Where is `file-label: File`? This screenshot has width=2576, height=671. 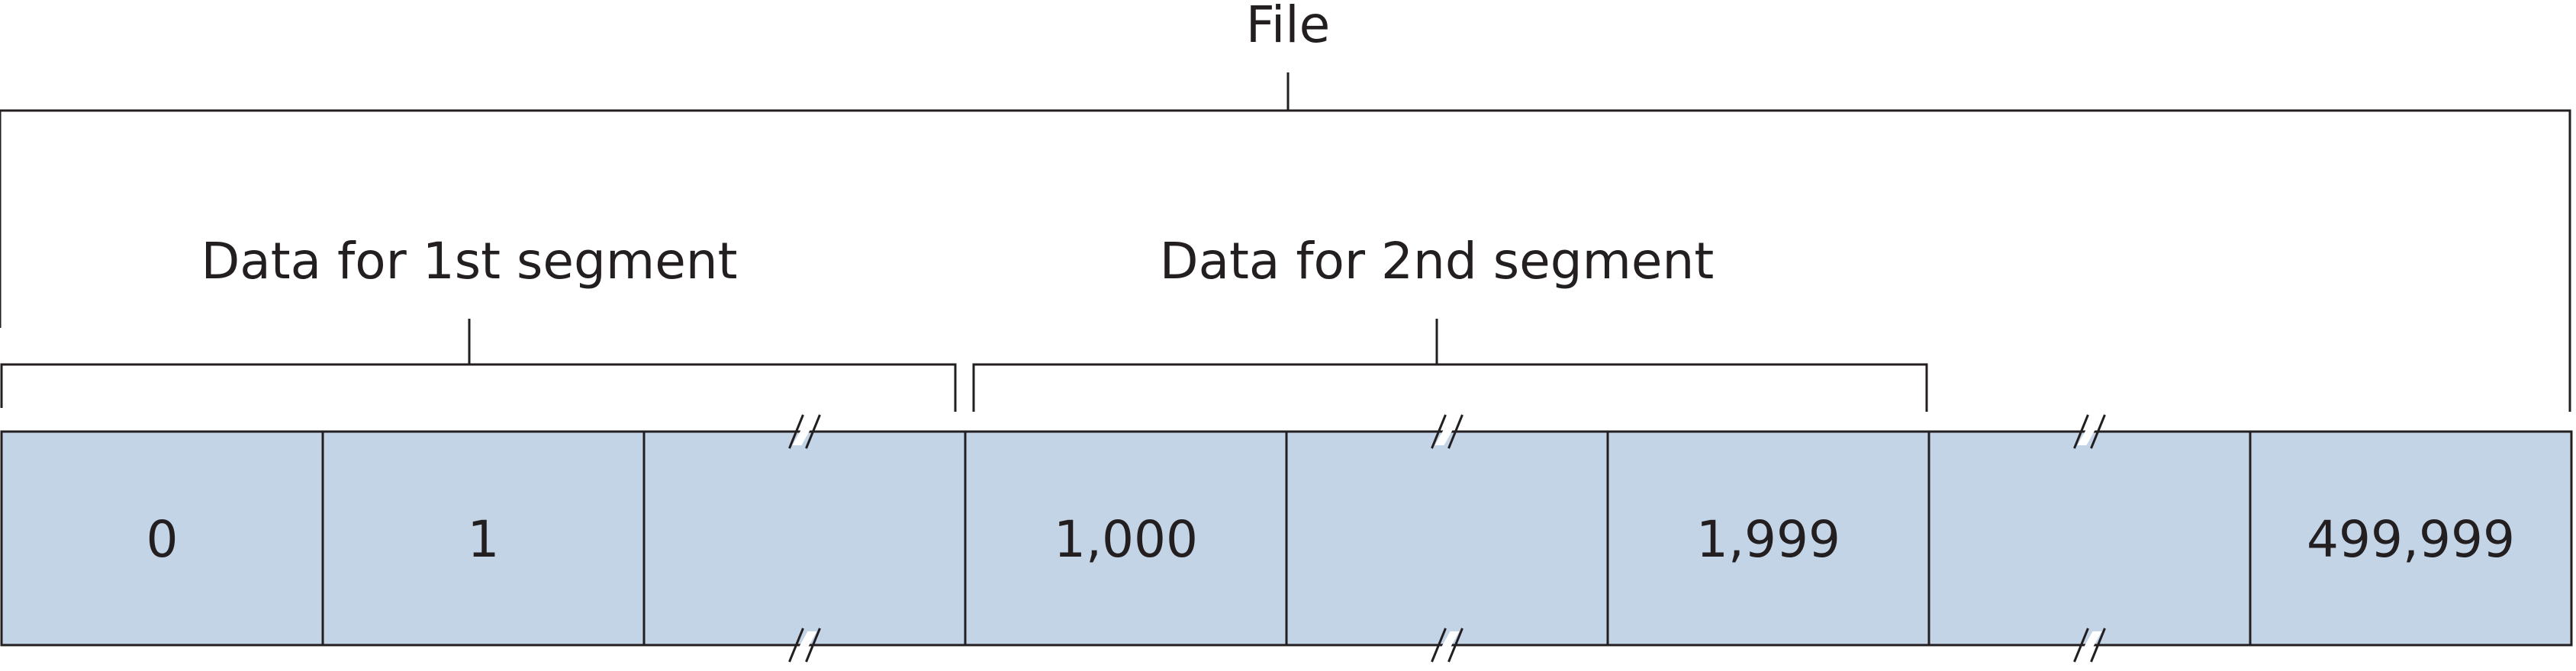 file-label: File is located at coordinates (1288, 27).